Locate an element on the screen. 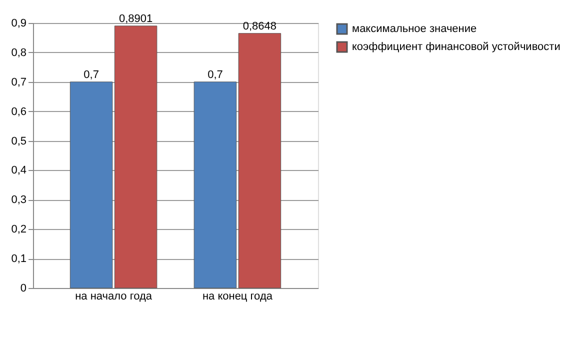  y-tick-label: 0,2 is located at coordinates (18, 230).